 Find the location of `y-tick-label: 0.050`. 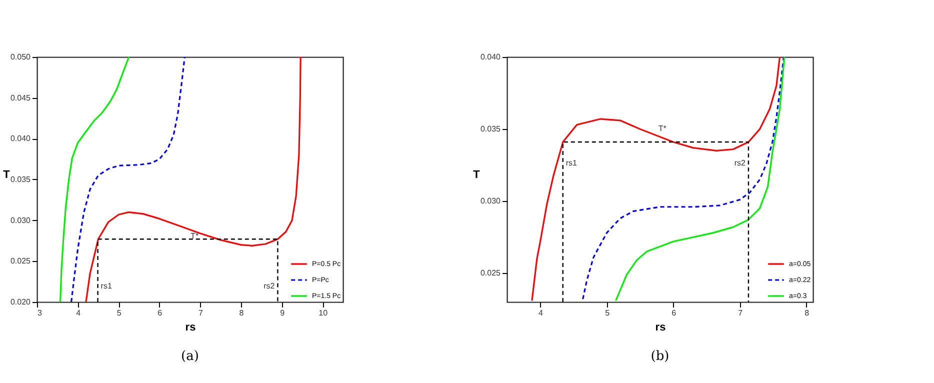

y-tick-label: 0.050 is located at coordinates (21, 57).